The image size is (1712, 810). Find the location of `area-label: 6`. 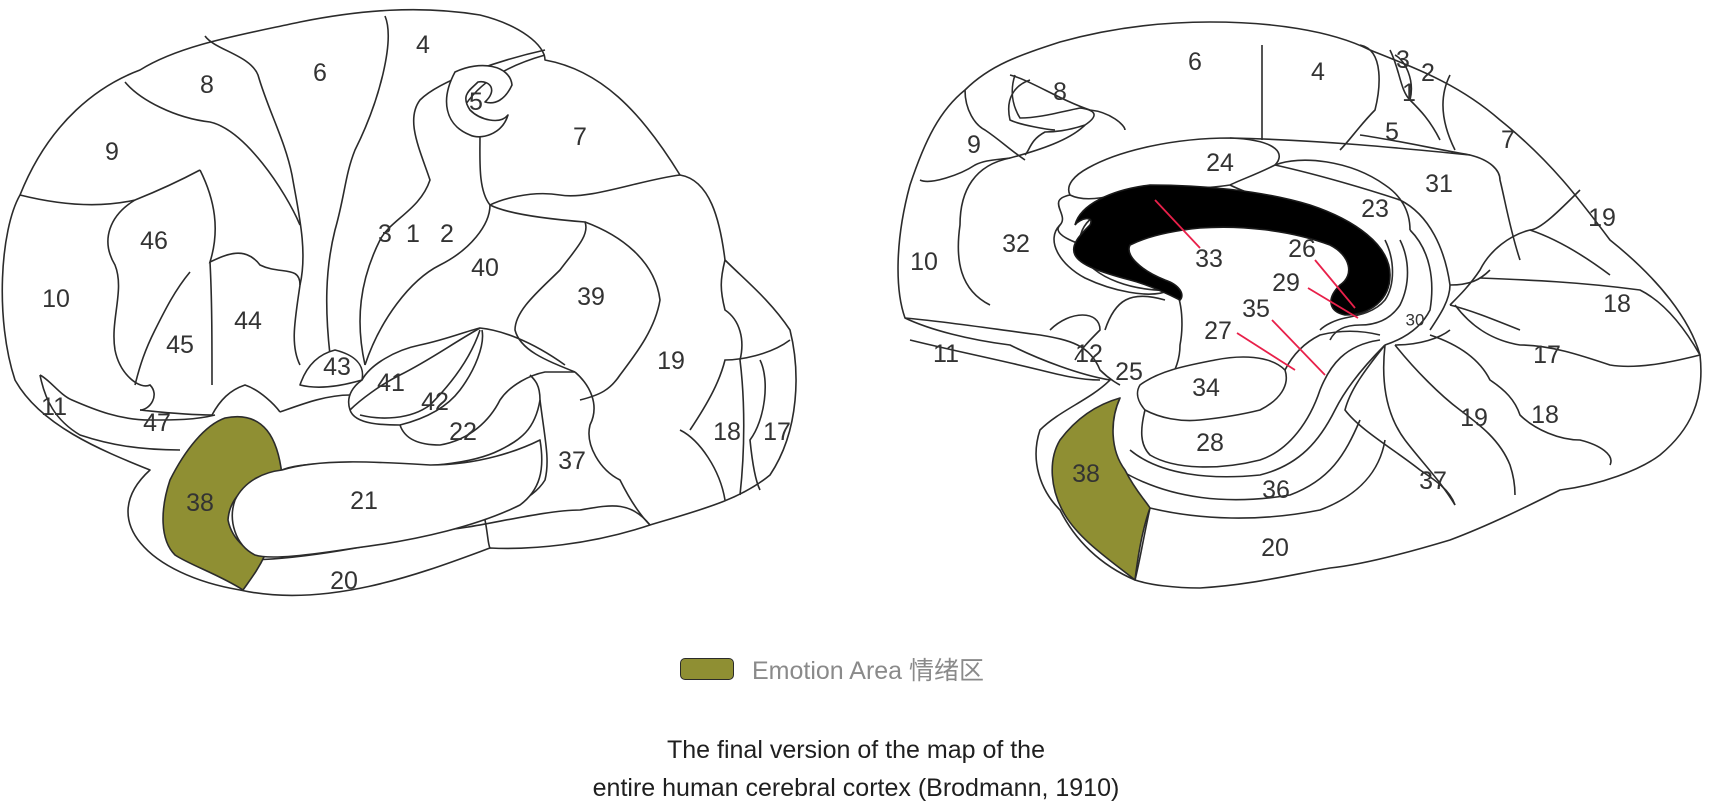

area-label: 6 is located at coordinates (320, 73).